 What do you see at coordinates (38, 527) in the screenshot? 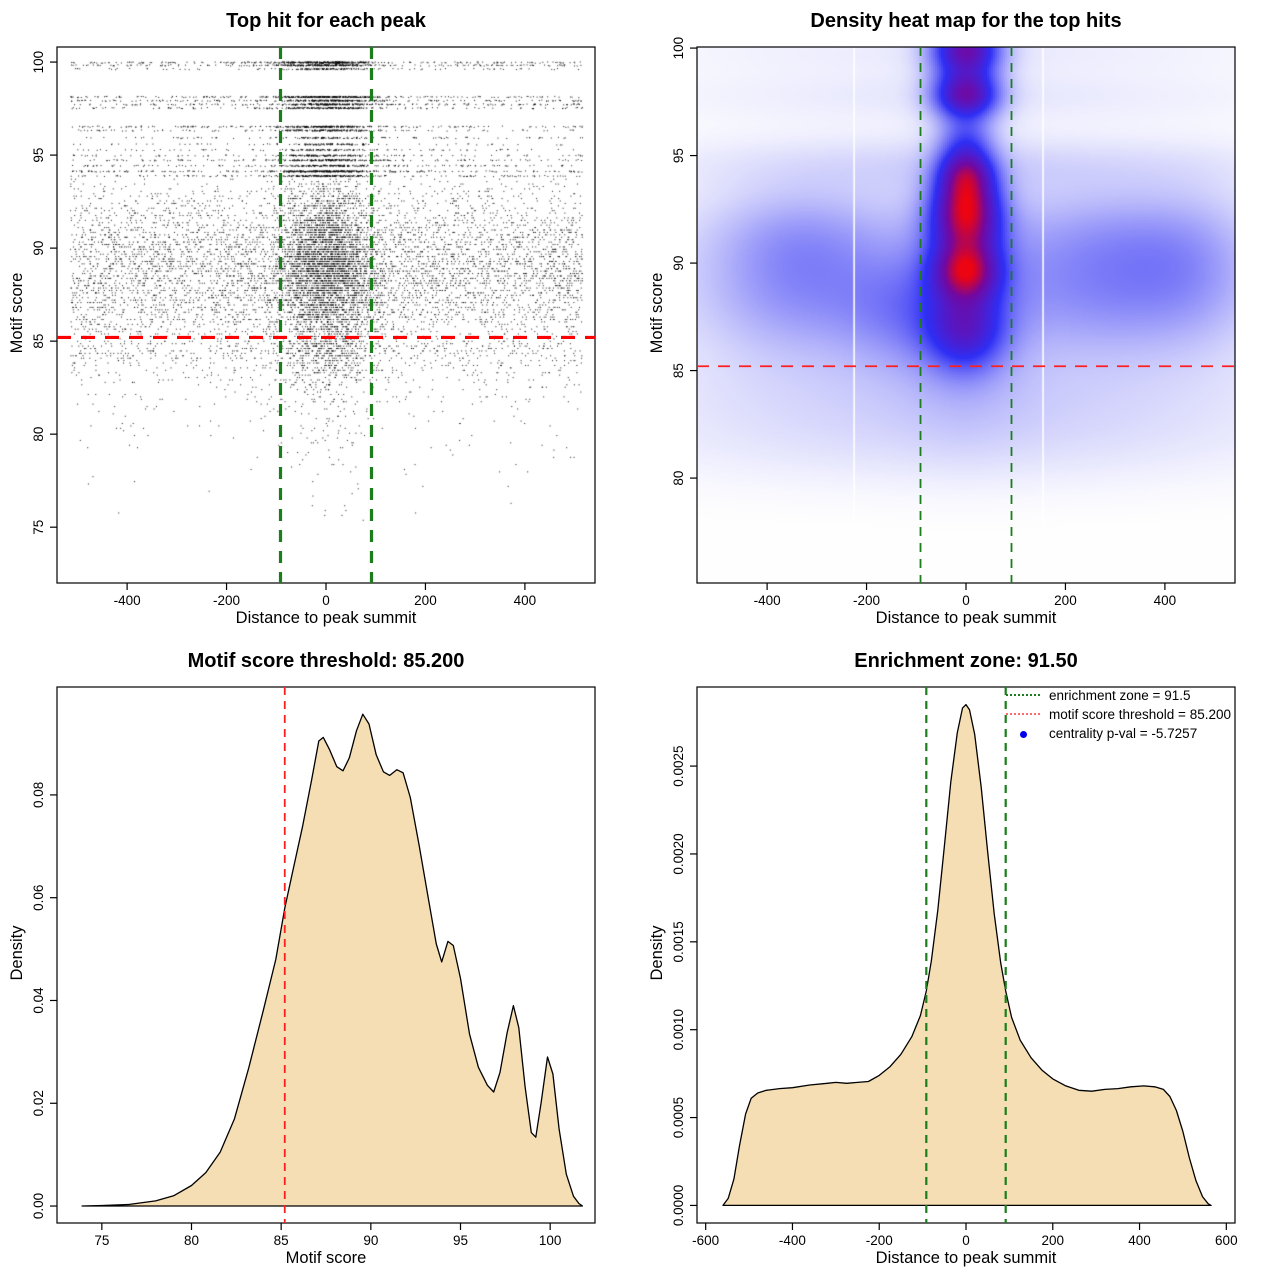
I see `y-tick-label: 75` at bounding box center [38, 527].